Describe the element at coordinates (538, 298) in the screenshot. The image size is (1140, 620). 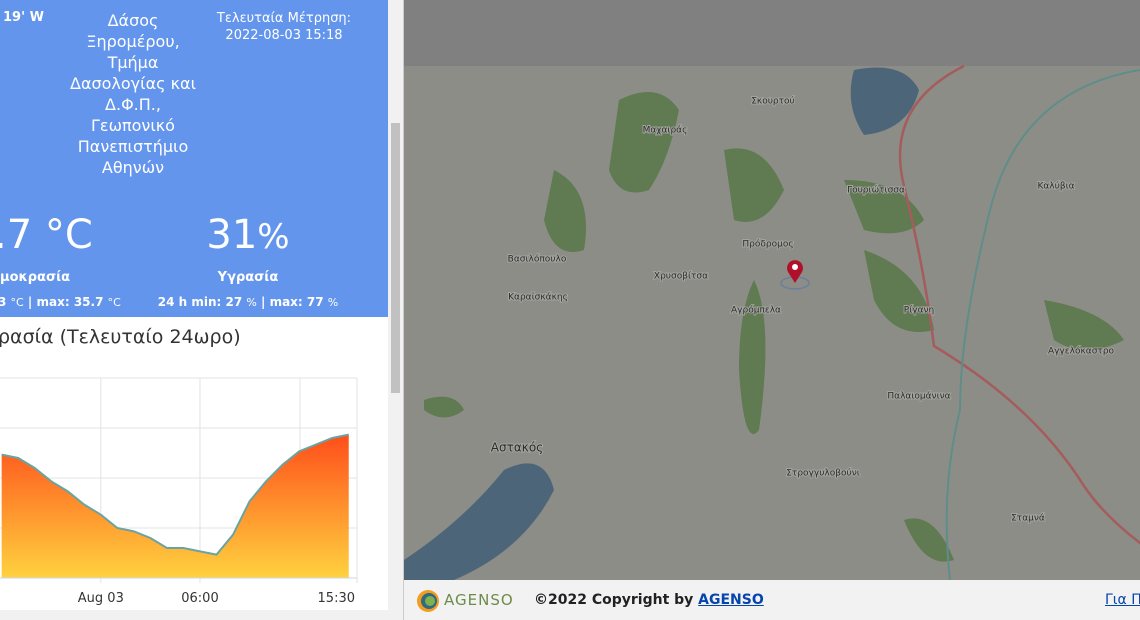
I see `place-label: Καραϊσκάκης` at that location.